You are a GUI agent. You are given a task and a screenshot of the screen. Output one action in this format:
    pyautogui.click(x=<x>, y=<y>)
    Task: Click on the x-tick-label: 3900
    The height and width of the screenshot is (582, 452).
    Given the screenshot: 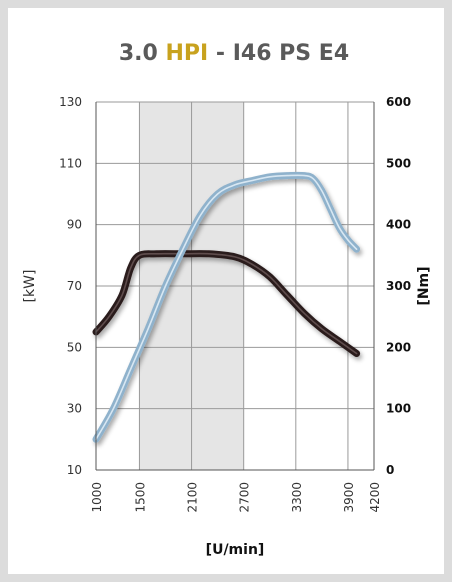 What is the action you would take?
    pyautogui.click(x=349, y=497)
    